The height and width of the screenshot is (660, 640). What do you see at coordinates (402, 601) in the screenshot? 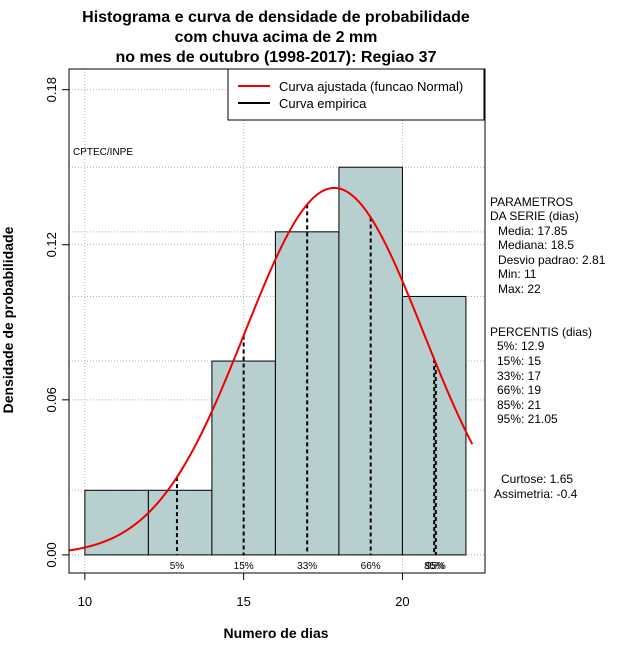
I see `x-tick-label: 20` at bounding box center [402, 601].